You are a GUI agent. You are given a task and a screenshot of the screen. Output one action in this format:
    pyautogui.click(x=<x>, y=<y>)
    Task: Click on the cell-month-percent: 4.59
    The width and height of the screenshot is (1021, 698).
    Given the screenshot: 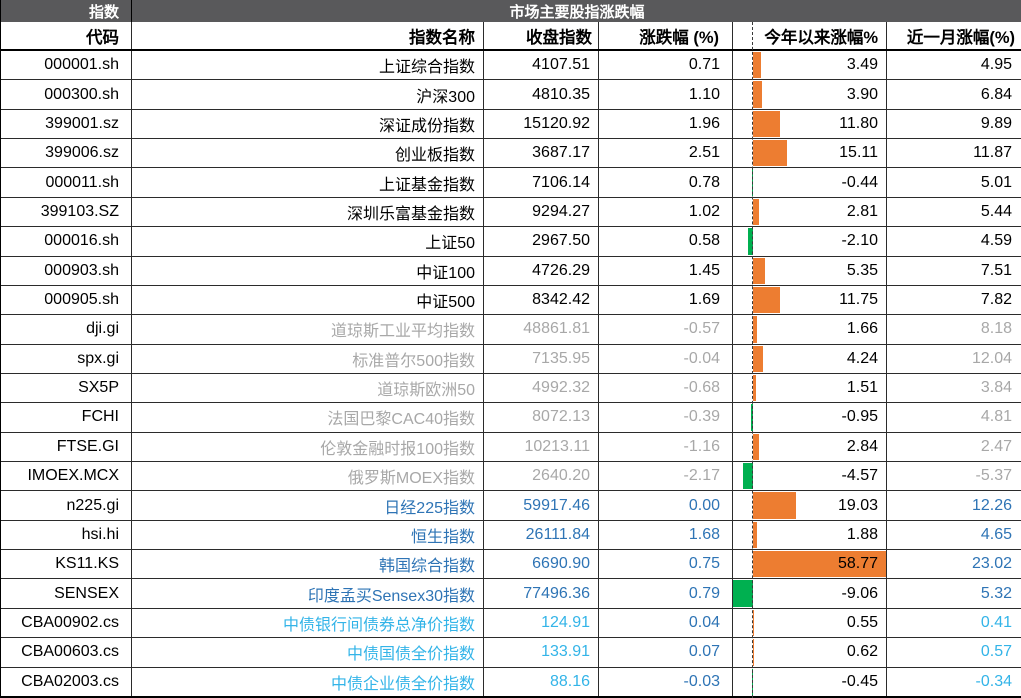 What is the action you would take?
    pyautogui.click(x=996, y=241)
    